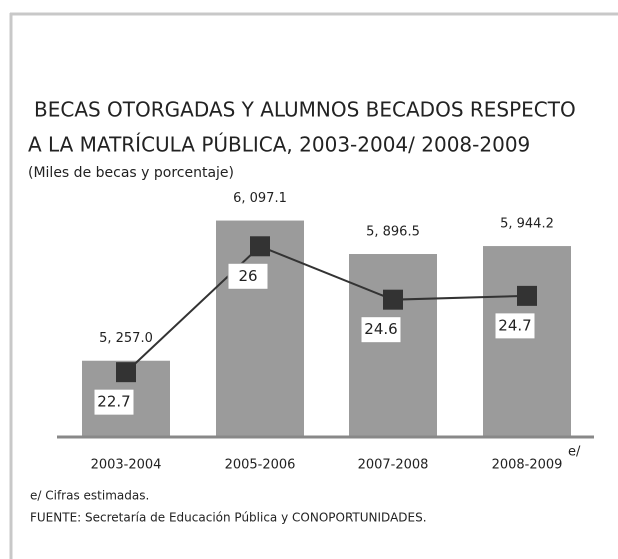 This screenshot has height=559, width=618. I want to click on bar-value-label: 5, 944.2, so click(527, 224).